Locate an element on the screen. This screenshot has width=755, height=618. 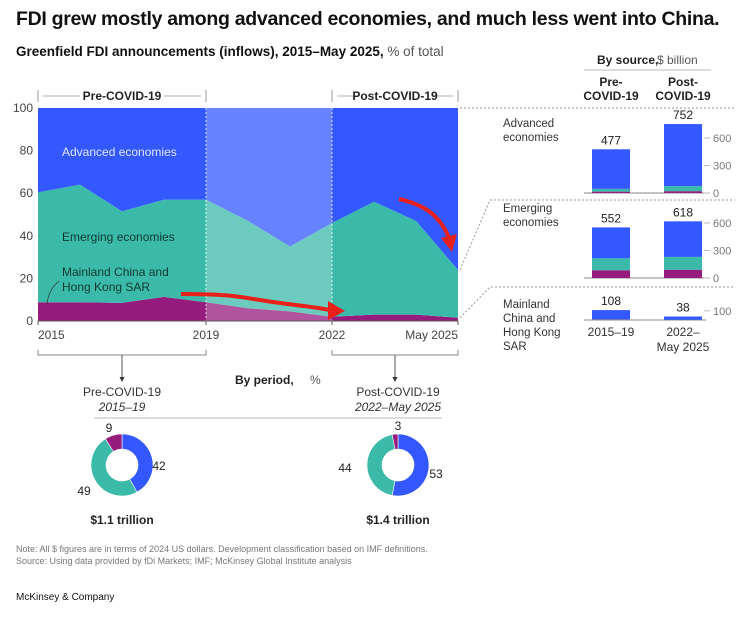
donut-value-label: 44 is located at coordinates (345, 468).